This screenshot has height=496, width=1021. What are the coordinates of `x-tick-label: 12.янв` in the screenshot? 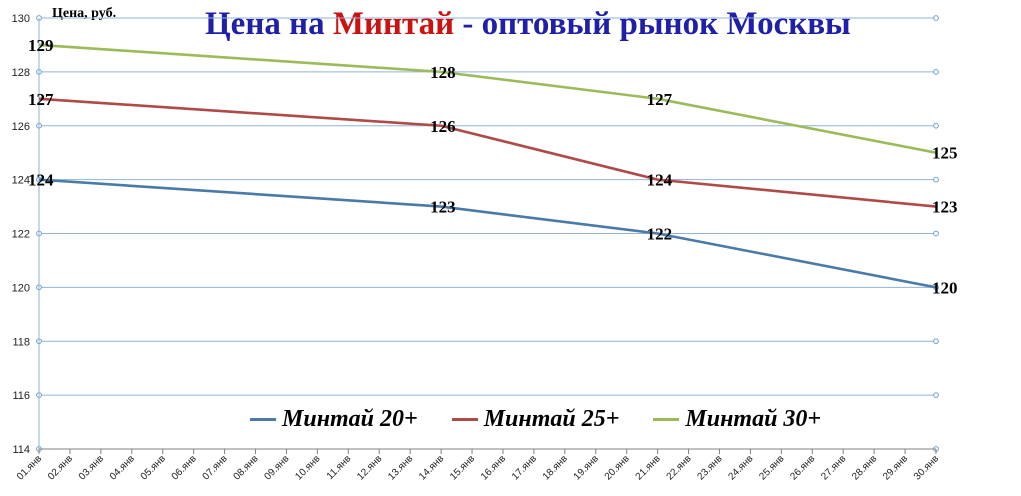 It's located at (369, 467).